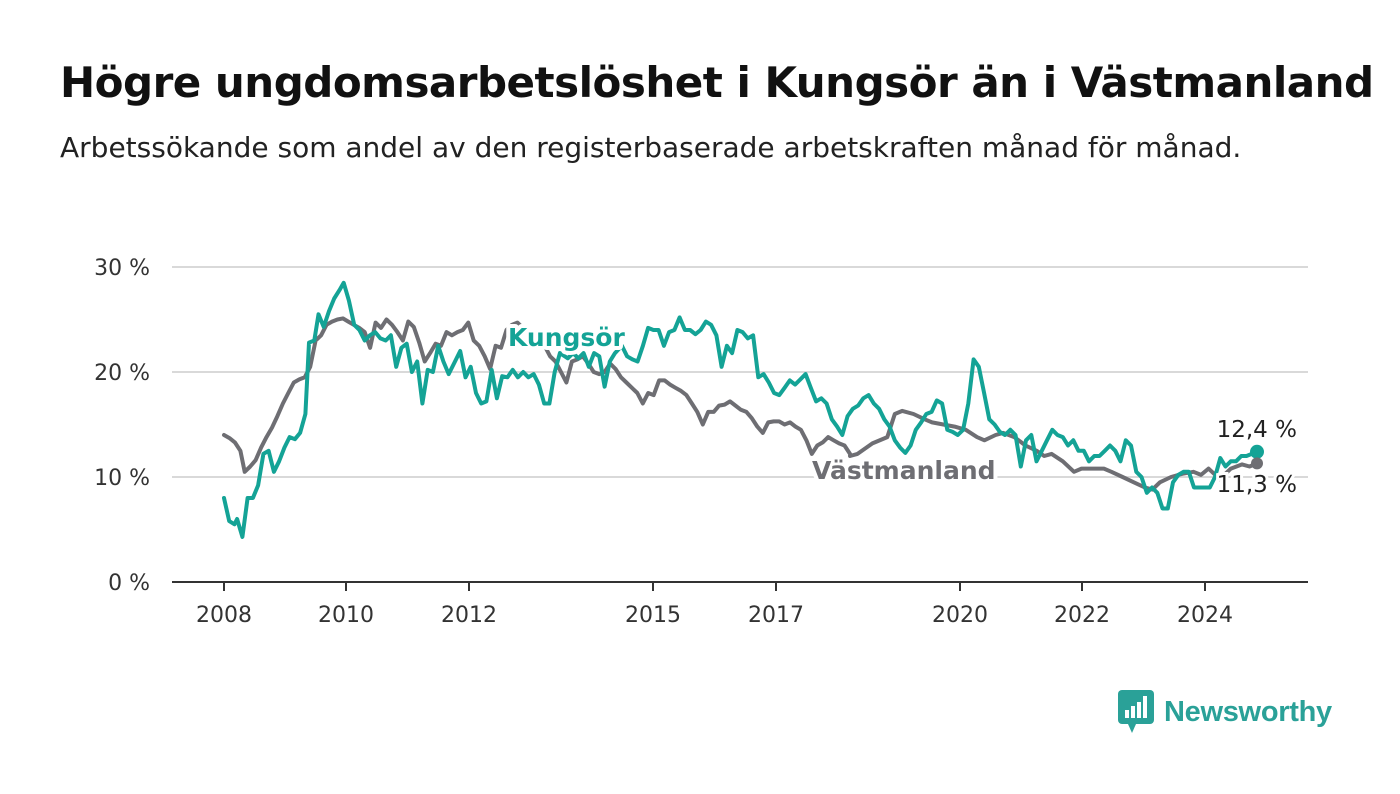 This screenshot has width=1400, height=794. I want to click on y-tick-label: 10 %, so click(122, 478).